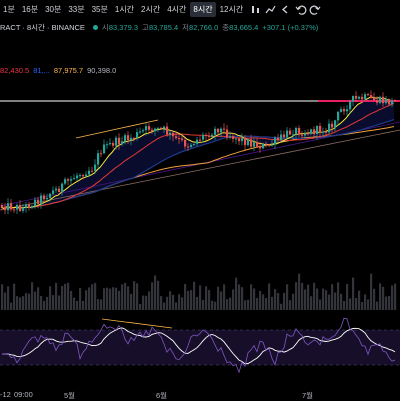  I want to click on timeframe-6: 1시간, so click(124, 9).